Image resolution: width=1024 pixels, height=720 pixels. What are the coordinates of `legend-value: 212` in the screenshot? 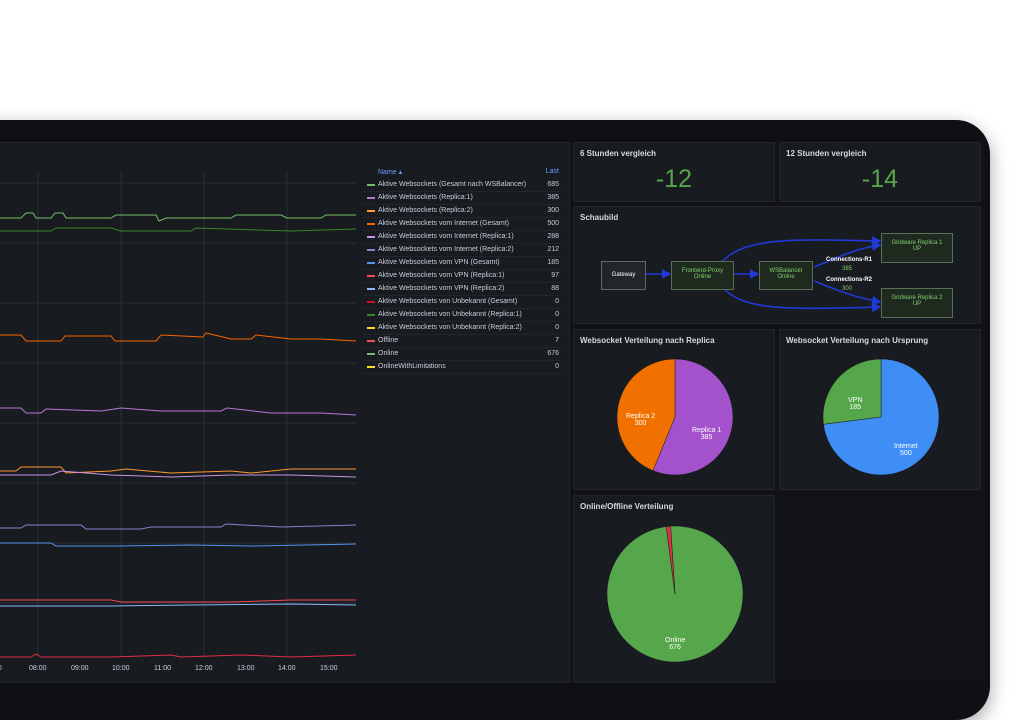 It's located at (553, 249).